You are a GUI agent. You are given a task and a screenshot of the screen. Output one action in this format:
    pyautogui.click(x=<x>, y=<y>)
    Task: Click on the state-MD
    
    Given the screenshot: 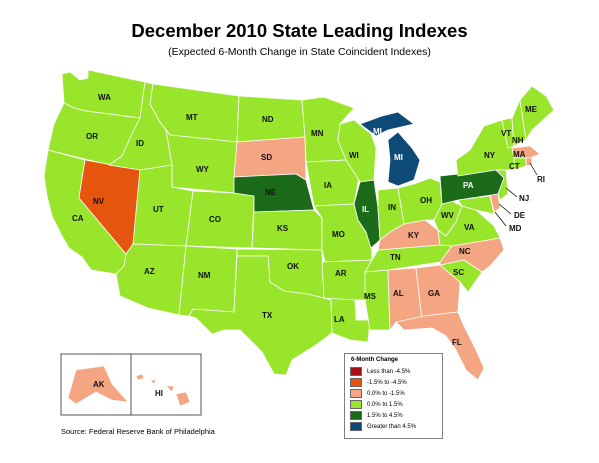 What is the action you would take?
    pyautogui.click(x=476, y=205)
    